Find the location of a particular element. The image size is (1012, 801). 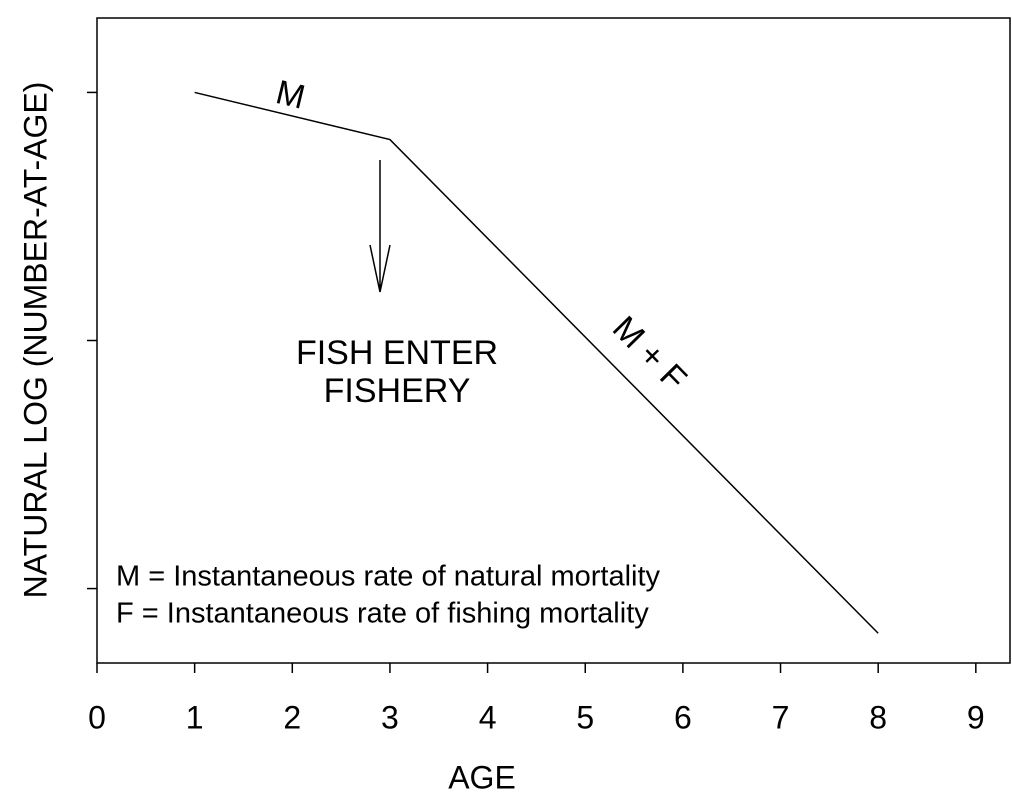

x-tick-label: 4 is located at coordinates (488, 717).